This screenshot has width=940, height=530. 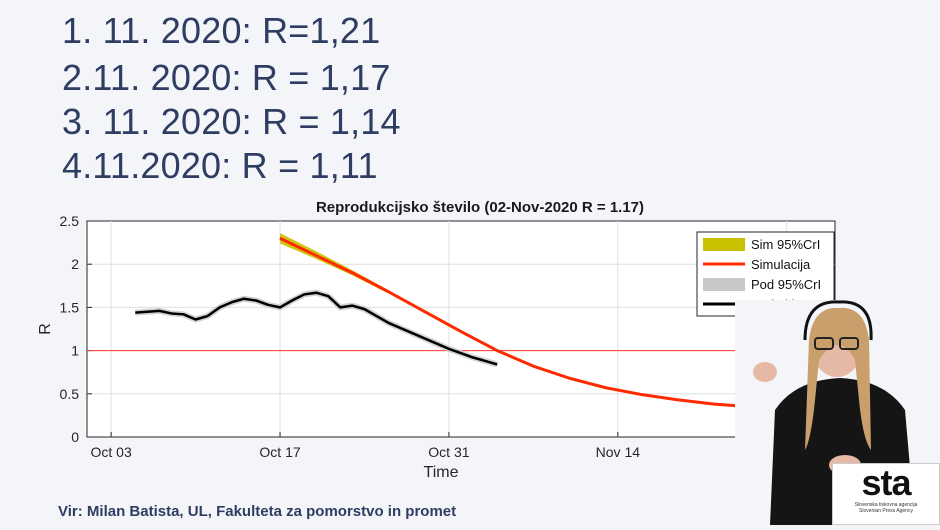 What do you see at coordinates (70, 394) in the screenshot?
I see `y-tick-label: 0.5` at bounding box center [70, 394].